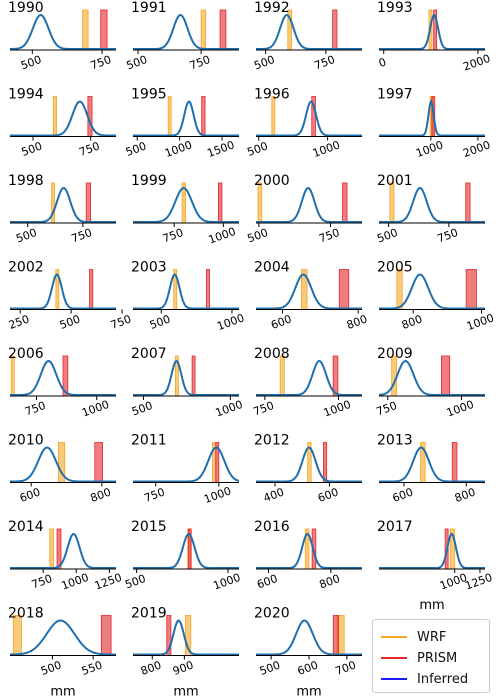 The width and height of the screenshot is (500, 700). I want to click on inferred-curve-1997, so click(432, 118).